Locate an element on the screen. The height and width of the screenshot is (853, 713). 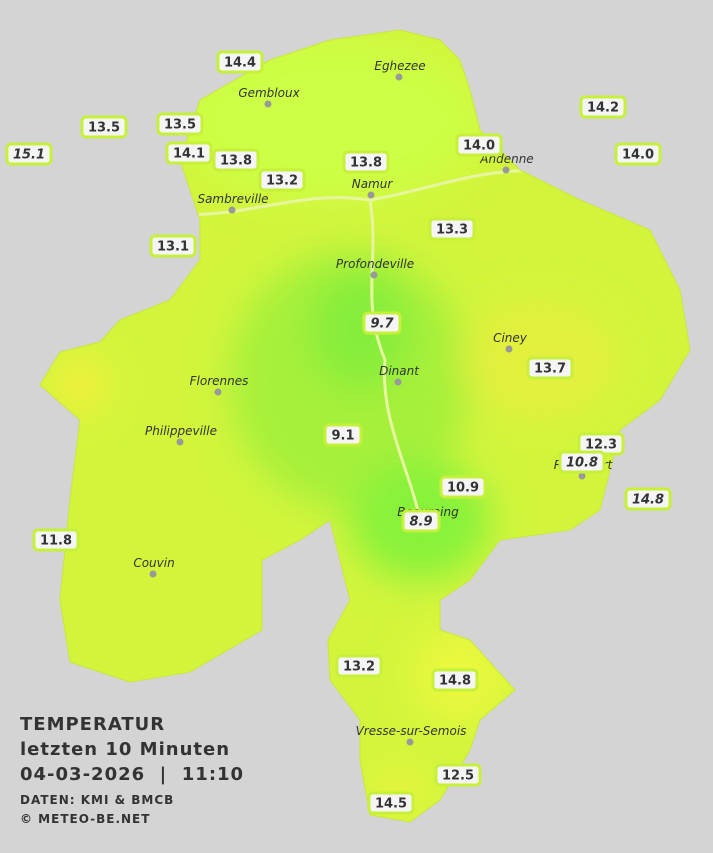
station-value: 9.7 is located at coordinates (382, 324).